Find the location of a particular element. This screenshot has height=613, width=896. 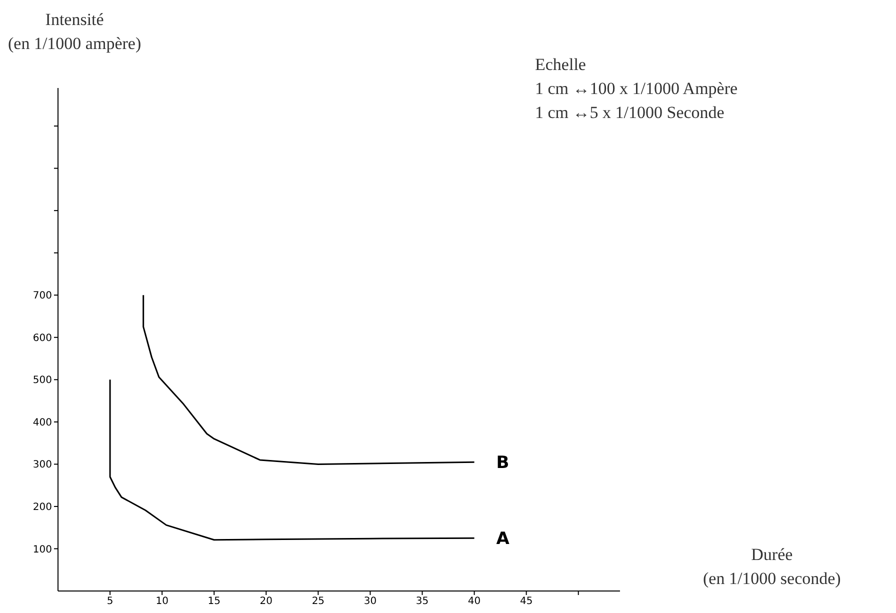

y-tick-label: 700 is located at coordinates (42, 296).